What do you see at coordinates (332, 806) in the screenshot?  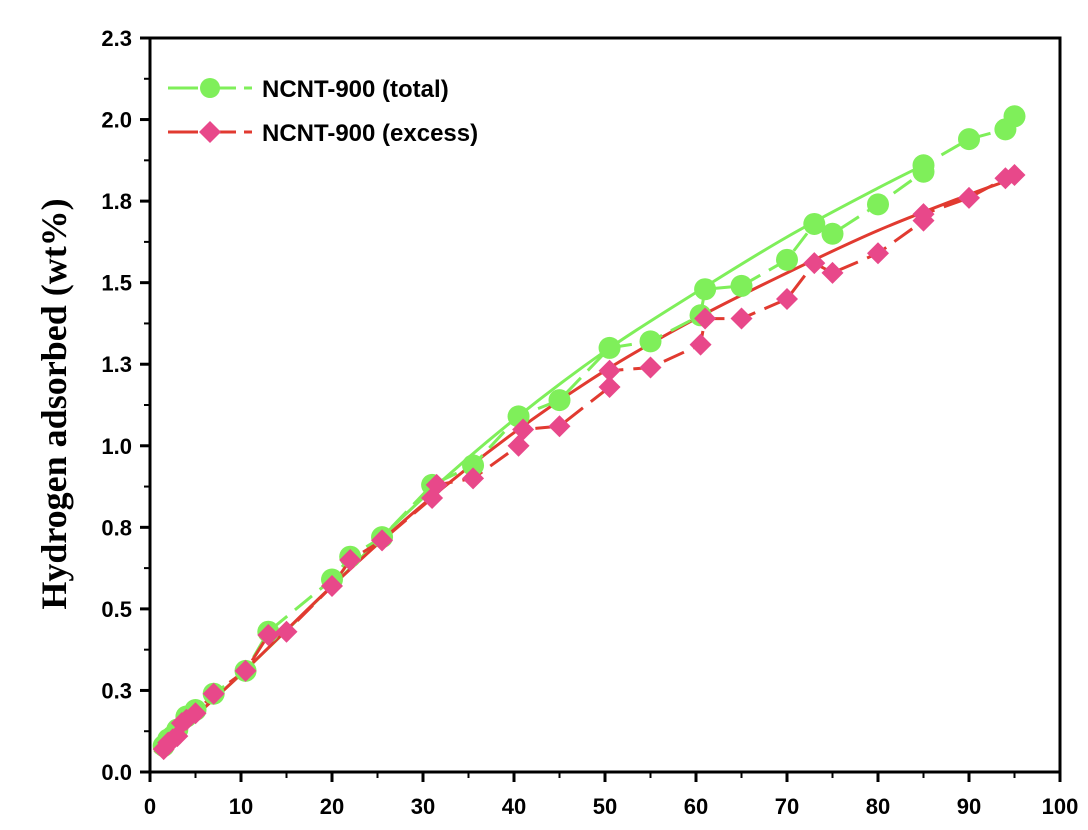 I see `x-tick-label-2: 20` at bounding box center [332, 806].